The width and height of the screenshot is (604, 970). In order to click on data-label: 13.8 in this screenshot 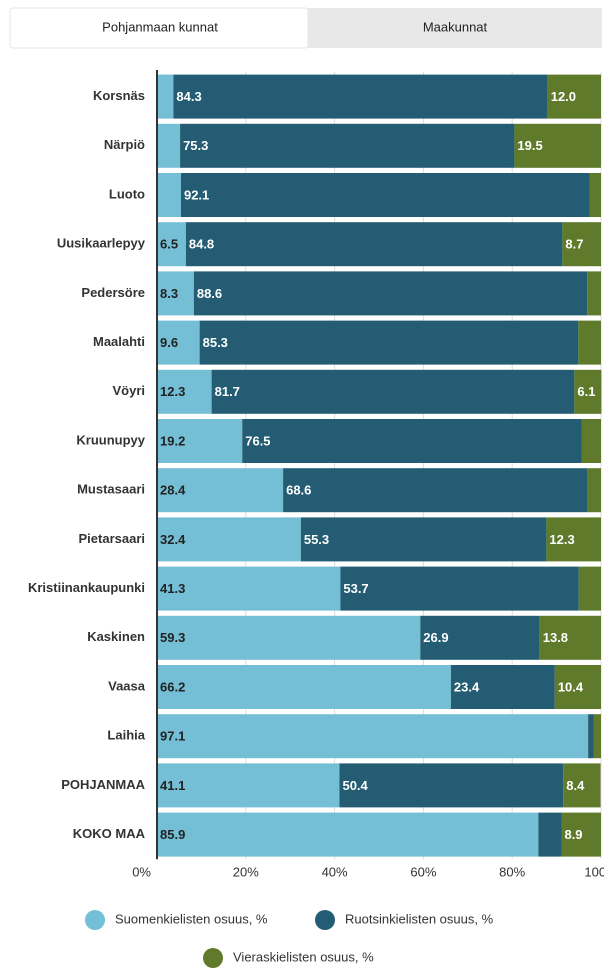, I will do `click(555, 637)`.